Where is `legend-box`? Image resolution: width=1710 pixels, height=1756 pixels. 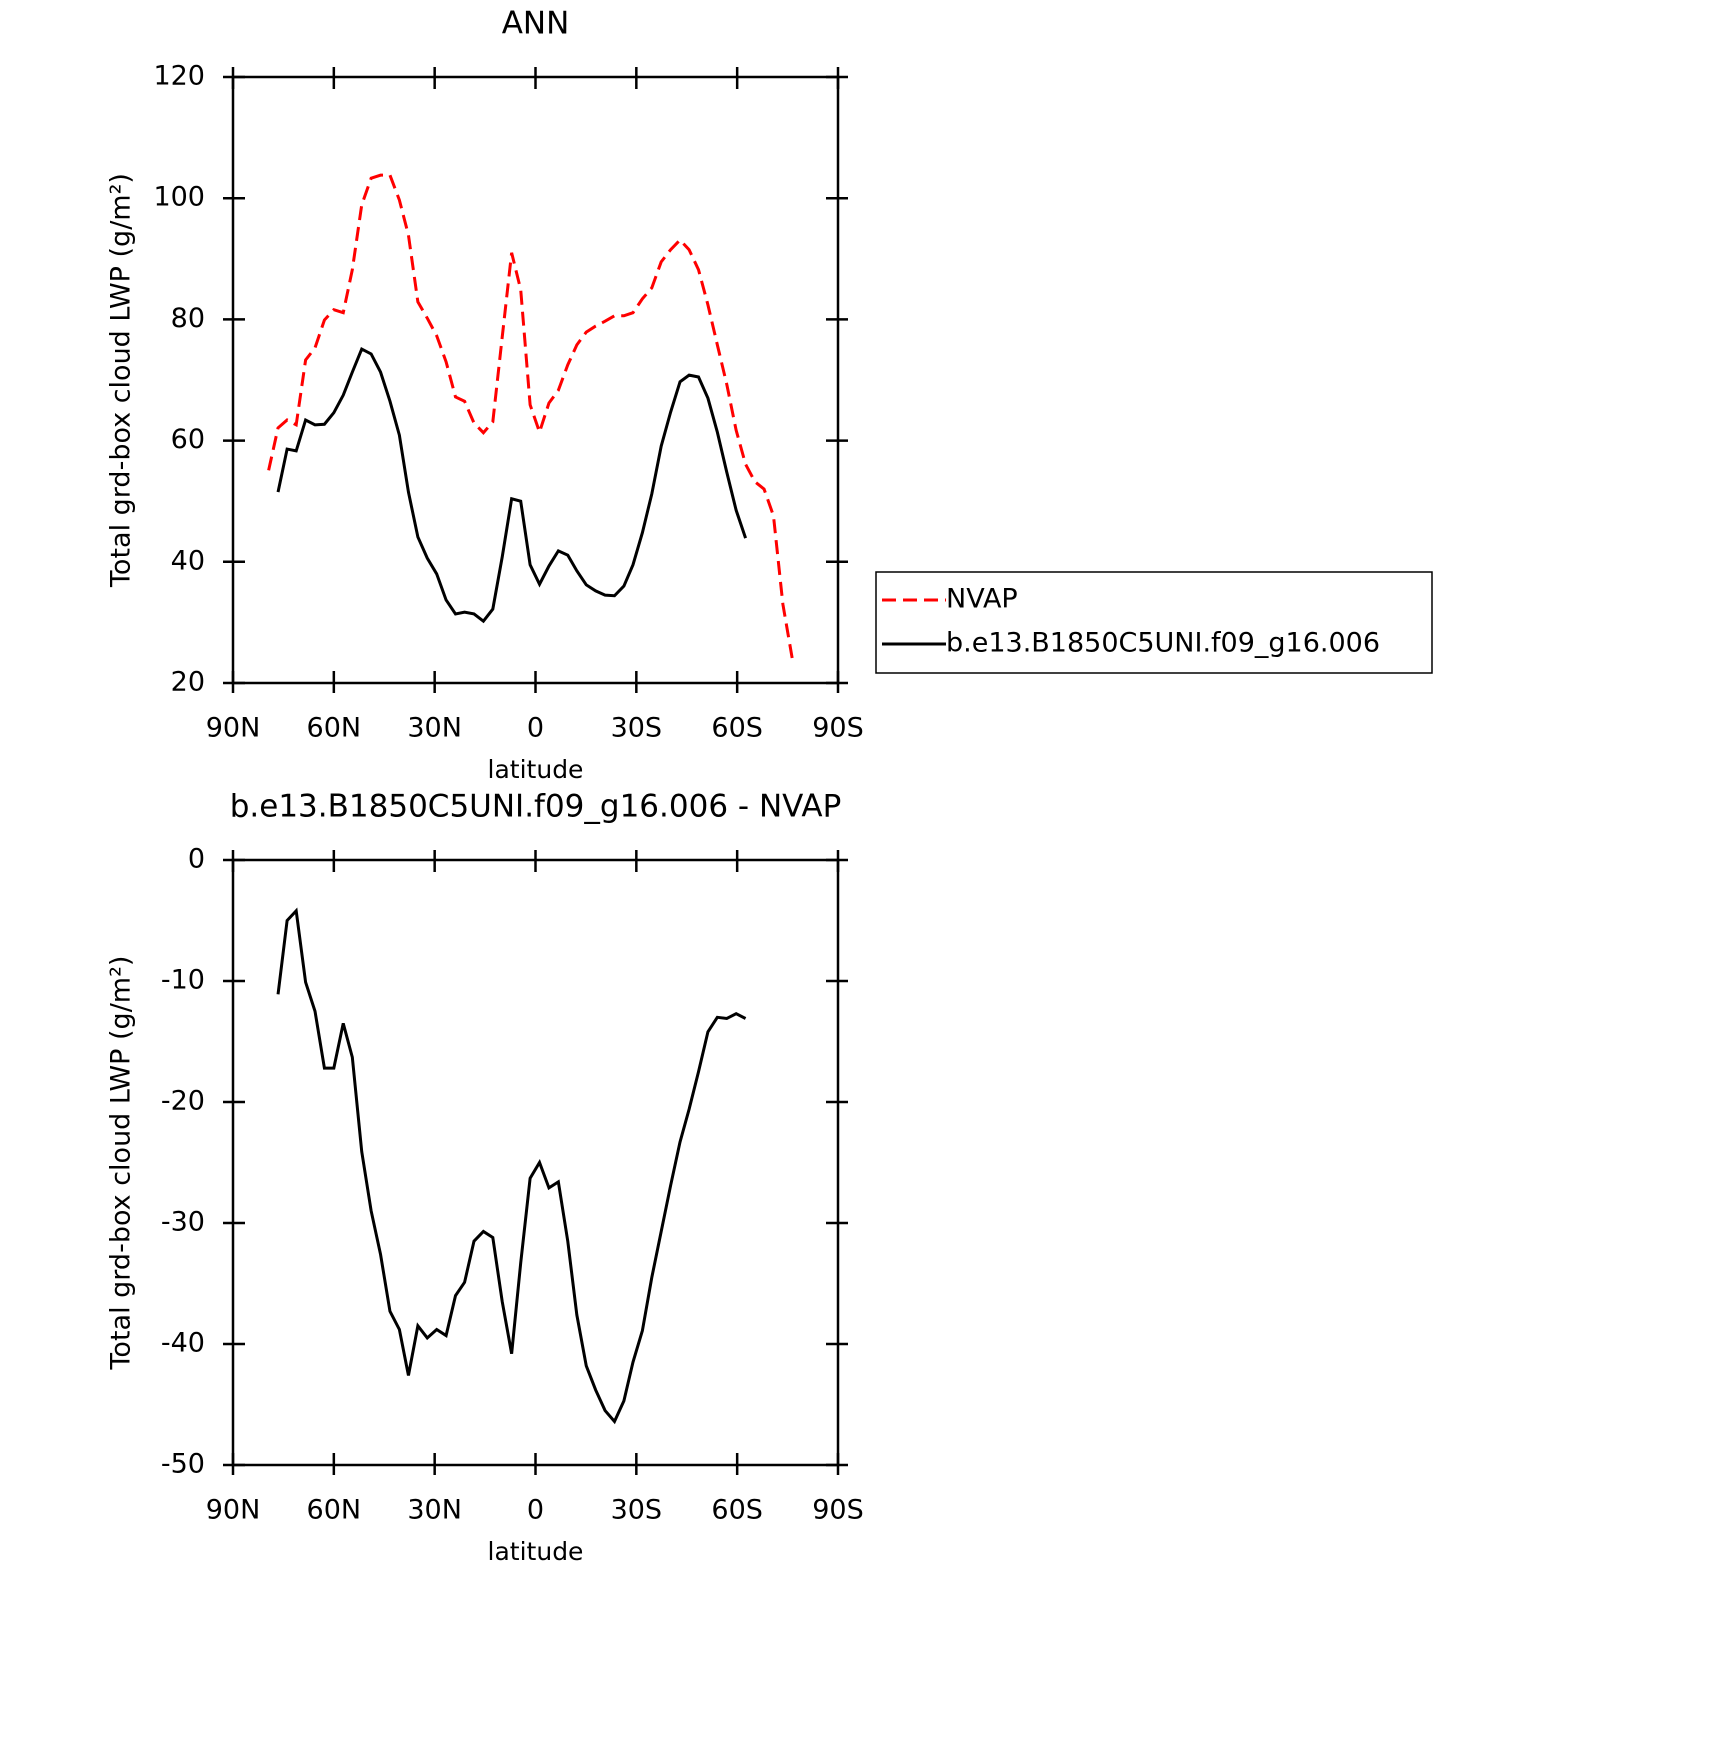
legend-box is located at coordinates (1154, 622).